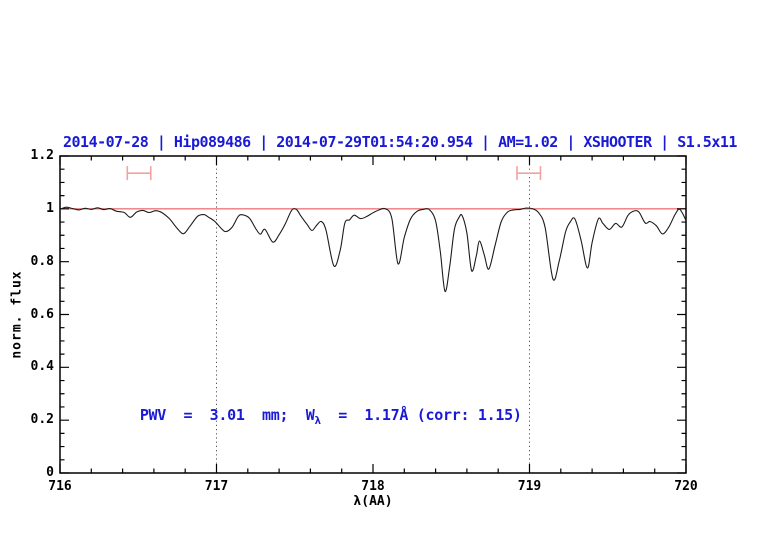  I want to click on y-tick-label: 0.8, so click(42, 261).